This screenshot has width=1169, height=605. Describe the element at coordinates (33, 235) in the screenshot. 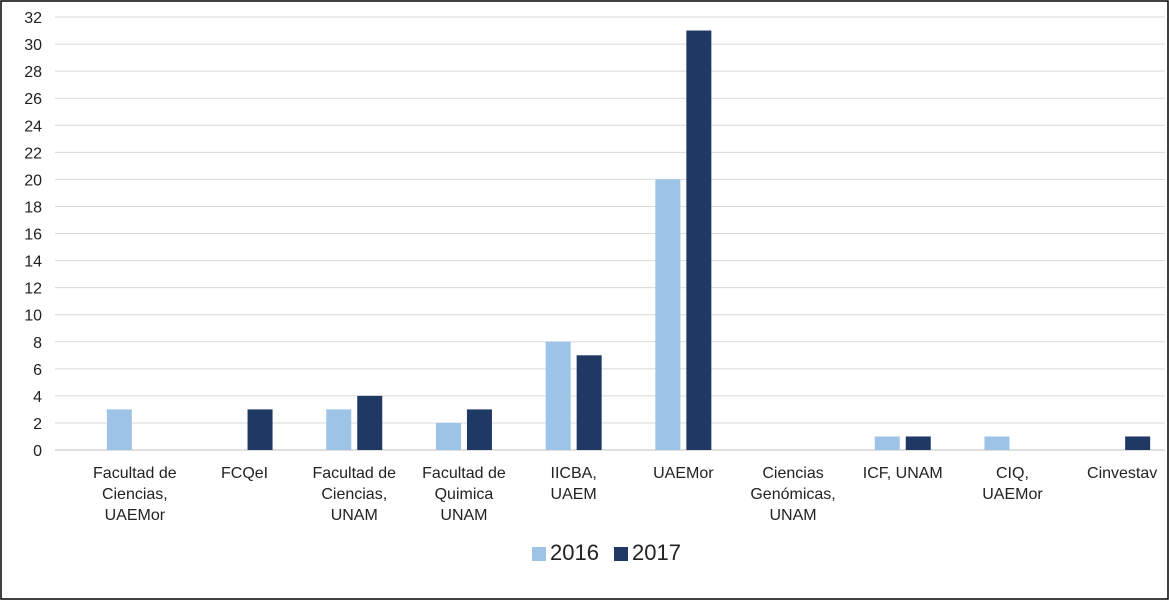

I see `y-tick-label: 16` at that location.